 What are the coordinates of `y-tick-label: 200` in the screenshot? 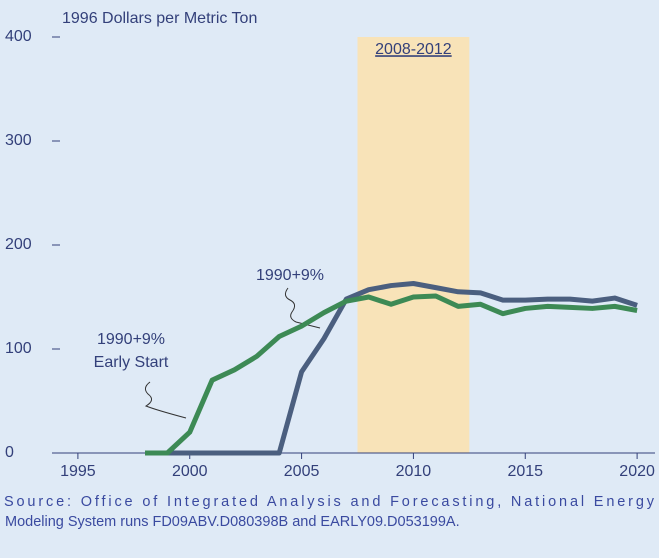 It's located at (18, 244).